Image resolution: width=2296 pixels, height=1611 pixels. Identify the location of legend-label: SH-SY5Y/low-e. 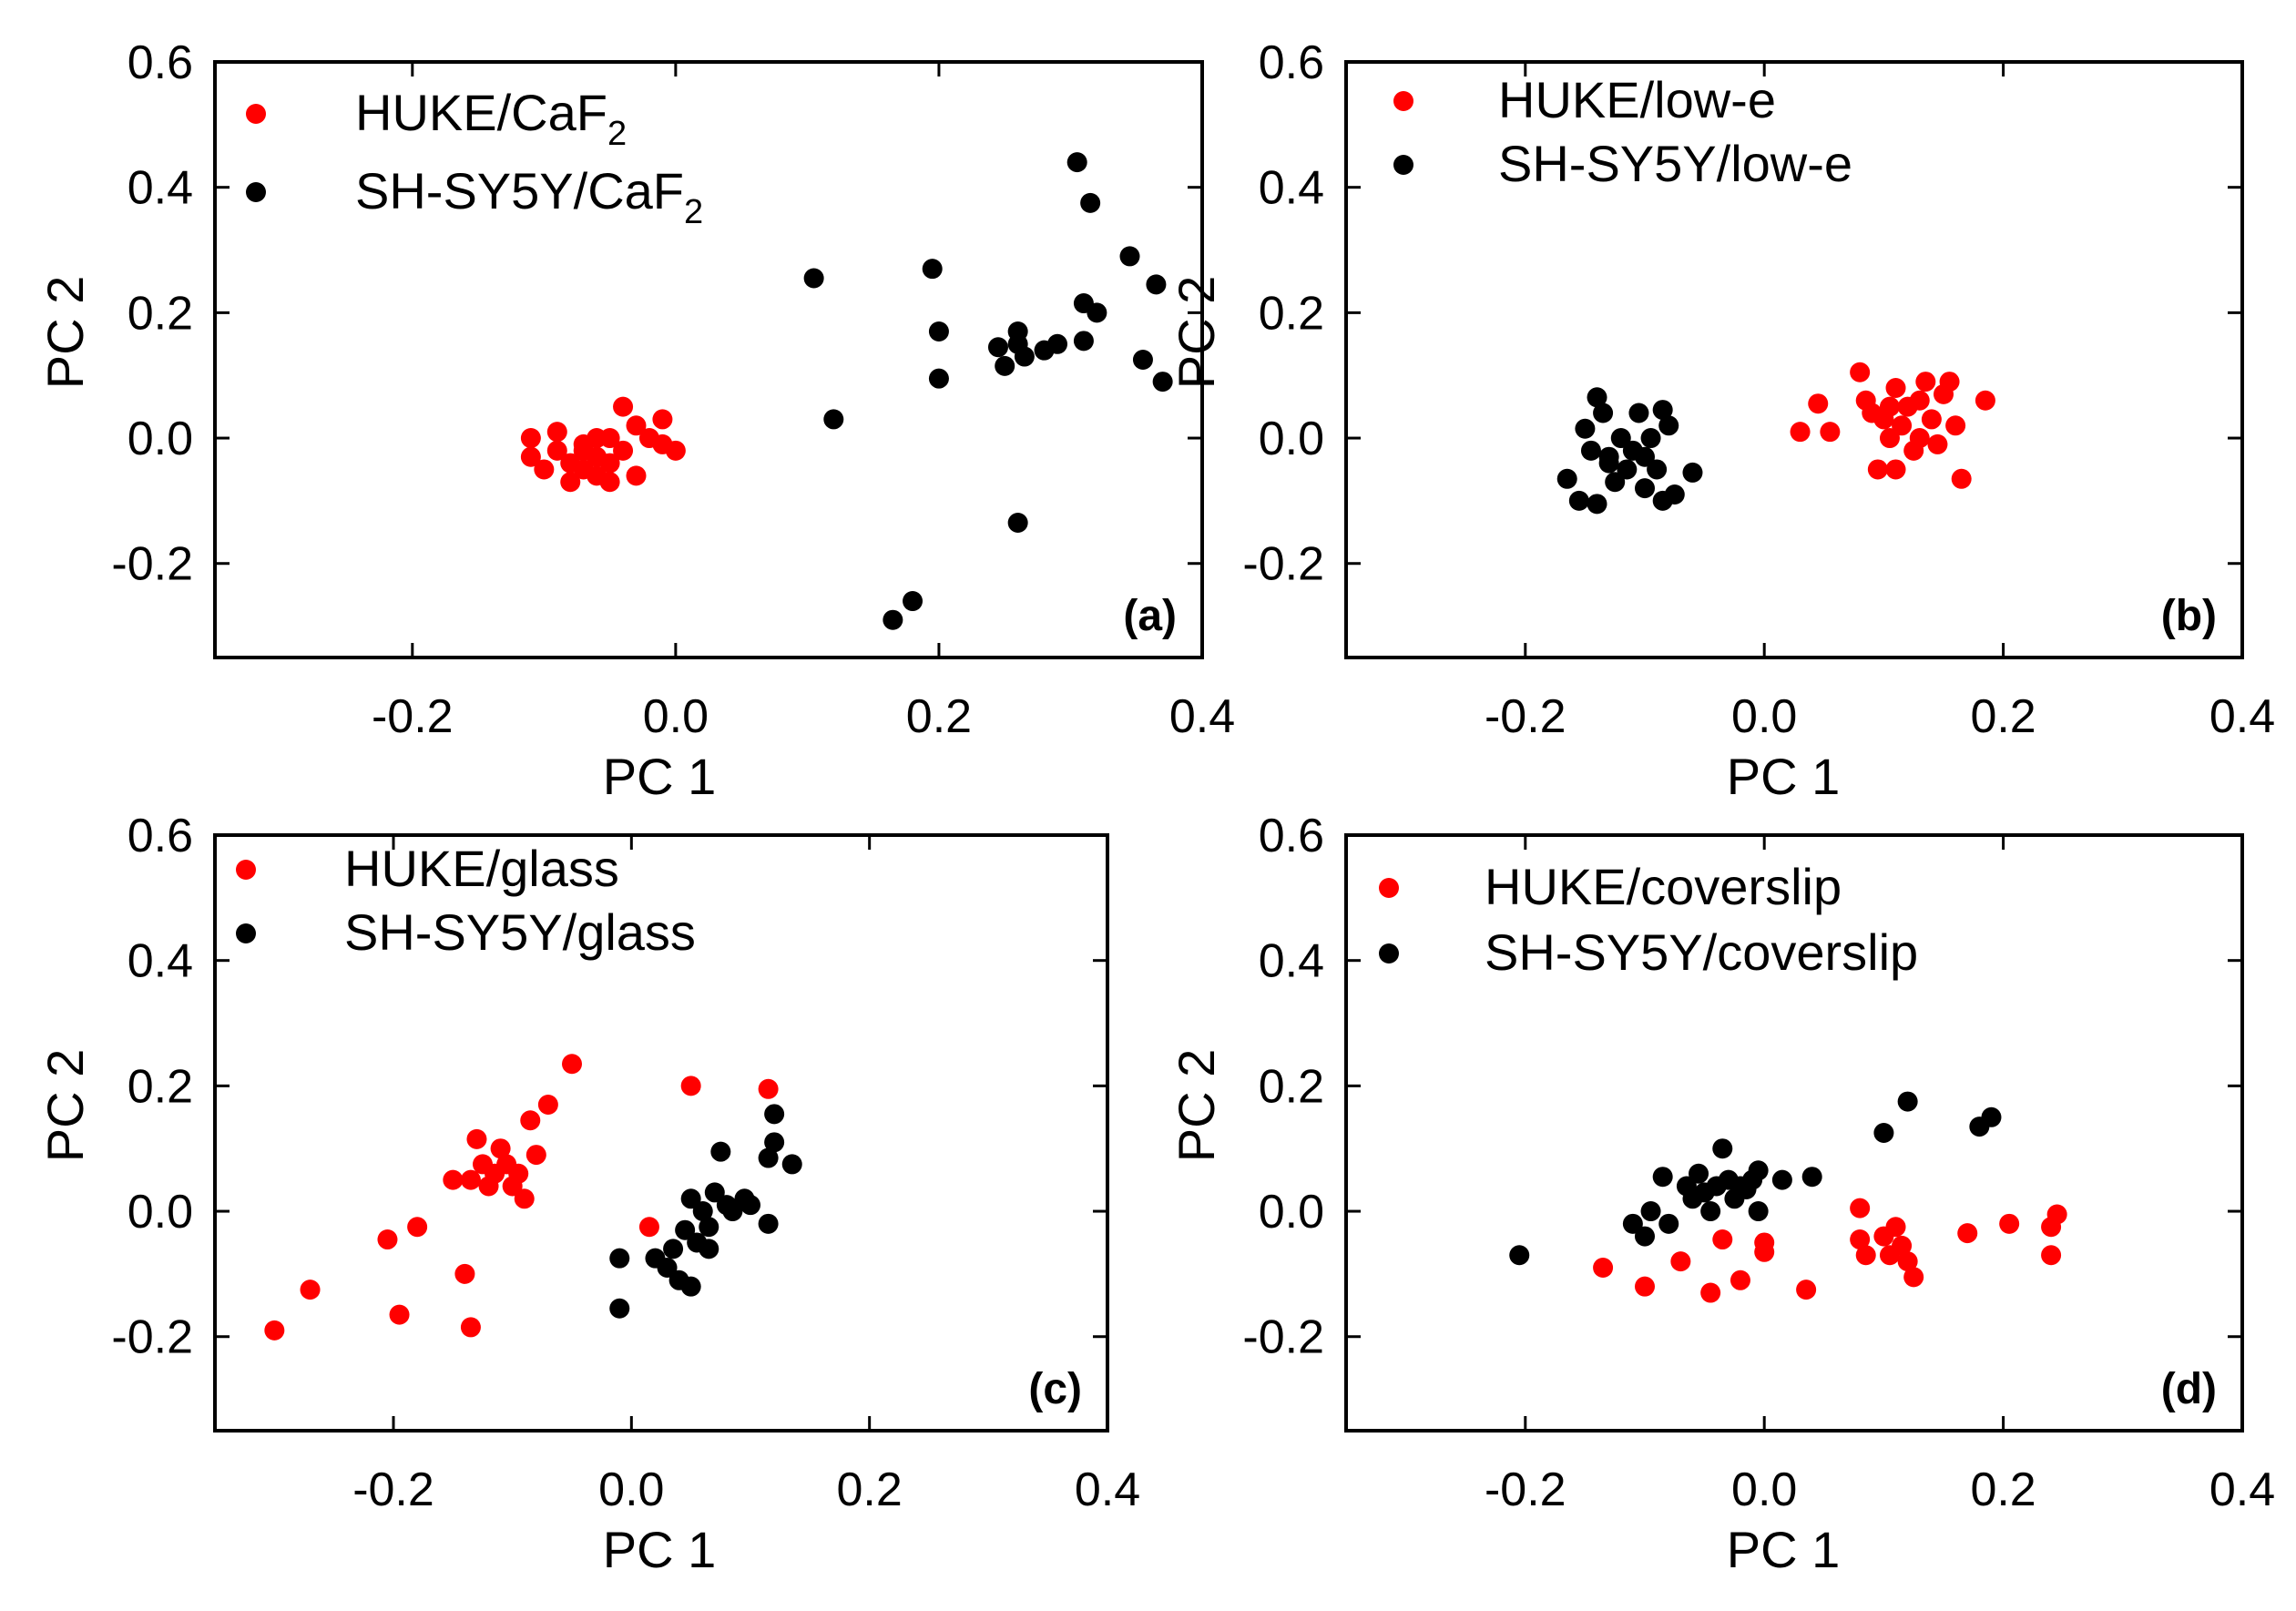
(1675, 163).